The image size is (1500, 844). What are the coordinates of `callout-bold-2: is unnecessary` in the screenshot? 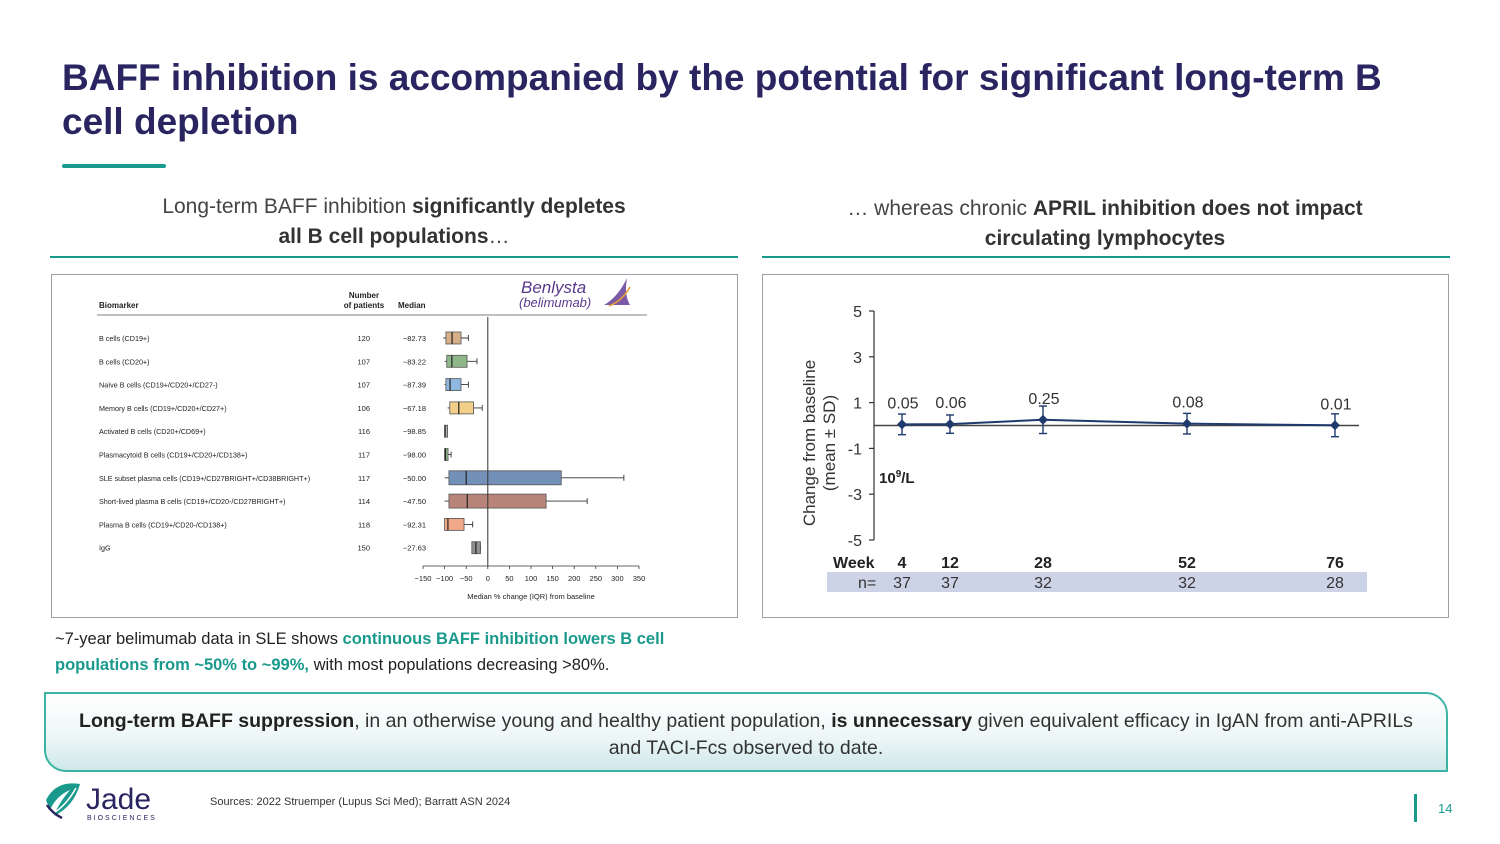 It's located at (902, 721).